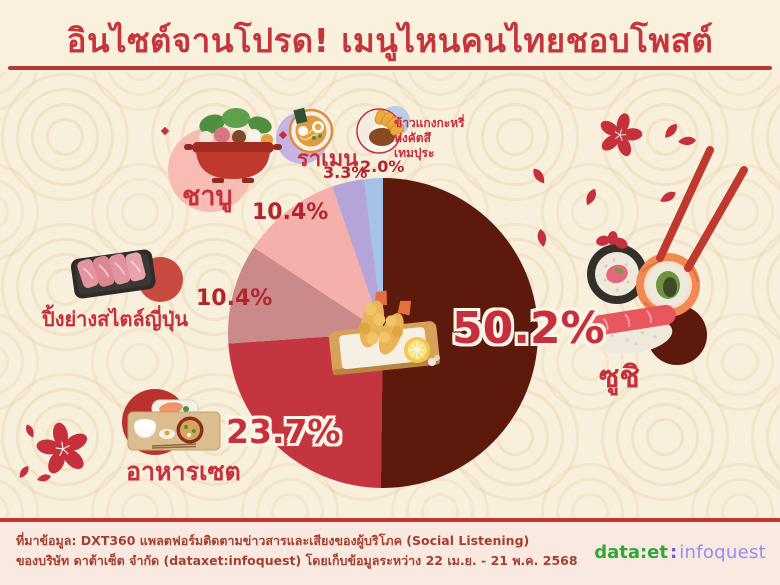 Image resolution: width=780 pixels, height=585 pixels. Describe the element at coordinates (174, 425) in the screenshot. I see `set-meal-icon` at that location.